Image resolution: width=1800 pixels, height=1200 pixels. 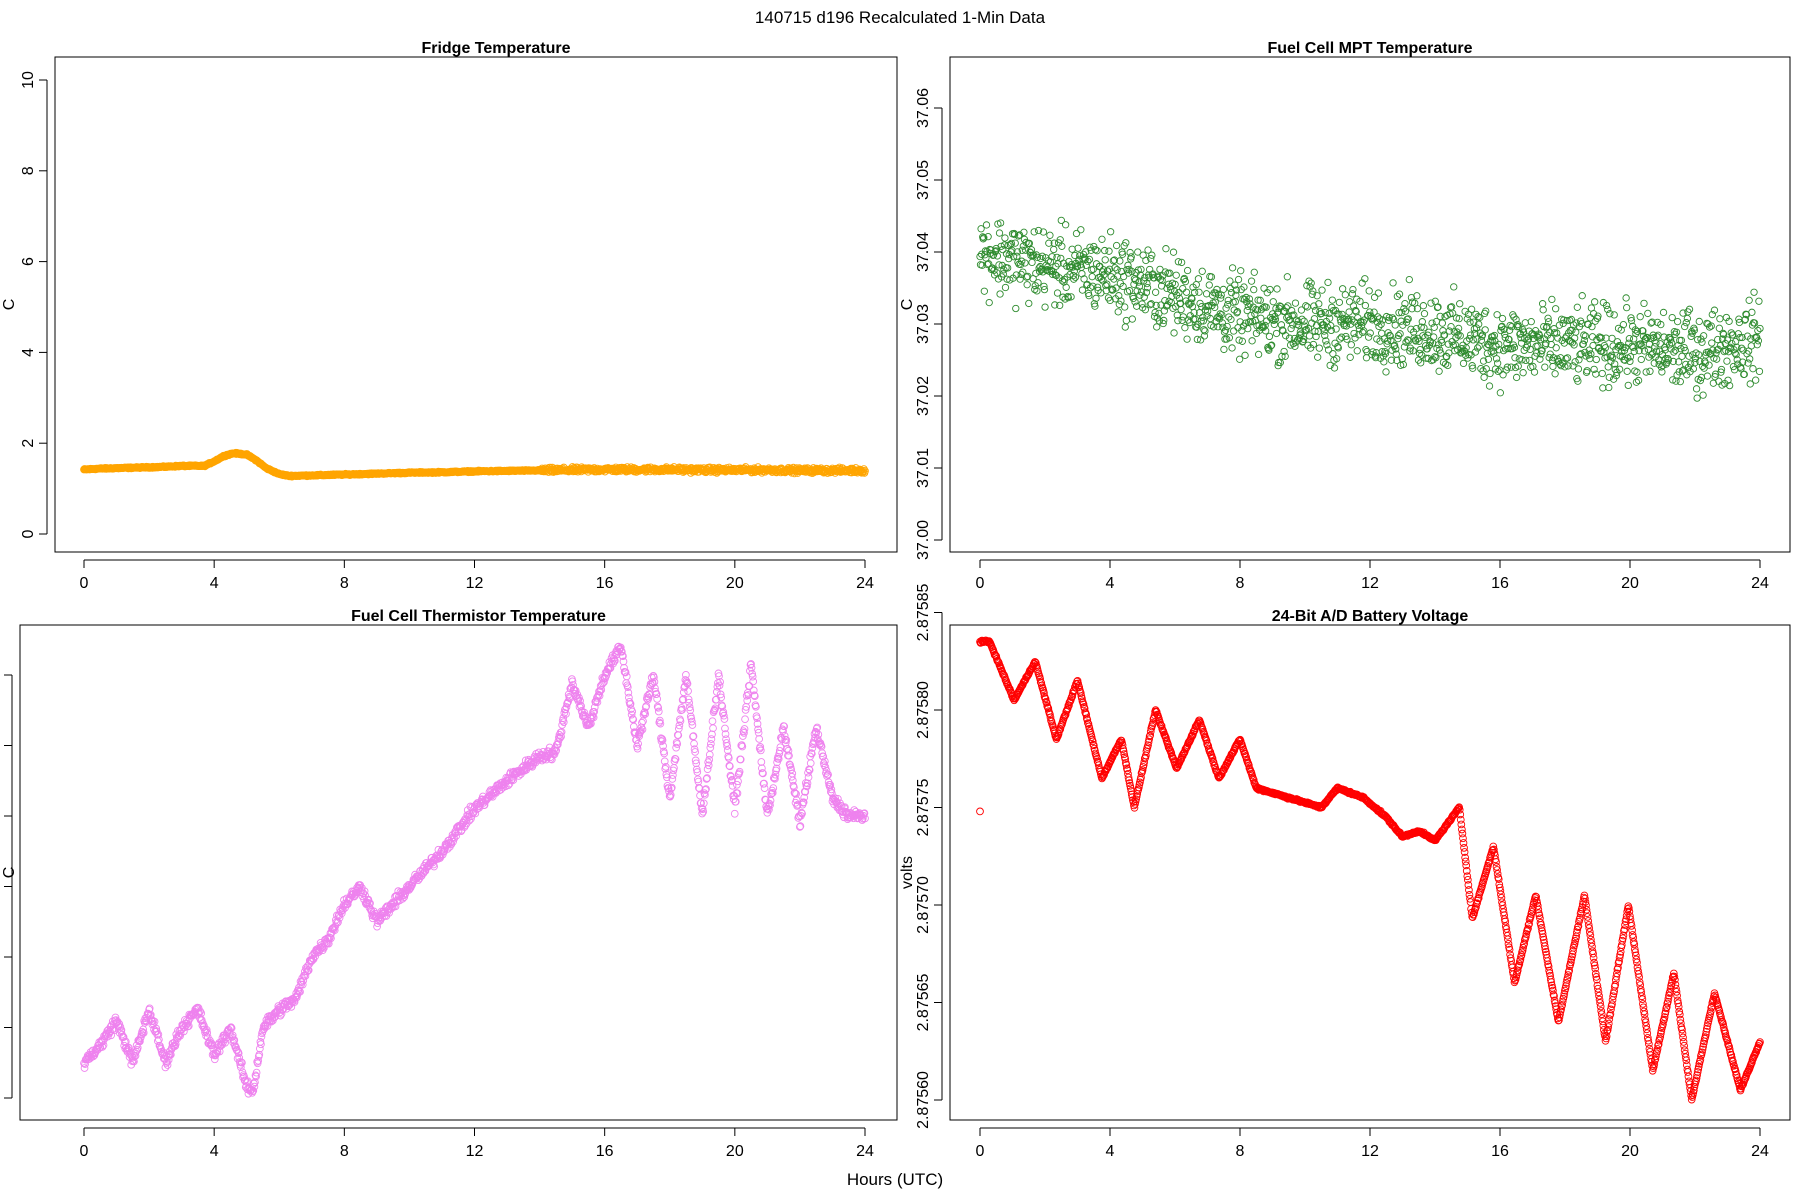 What do you see at coordinates (605, 1151) in the screenshot?
I see `x-tick-label: 16` at bounding box center [605, 1151].